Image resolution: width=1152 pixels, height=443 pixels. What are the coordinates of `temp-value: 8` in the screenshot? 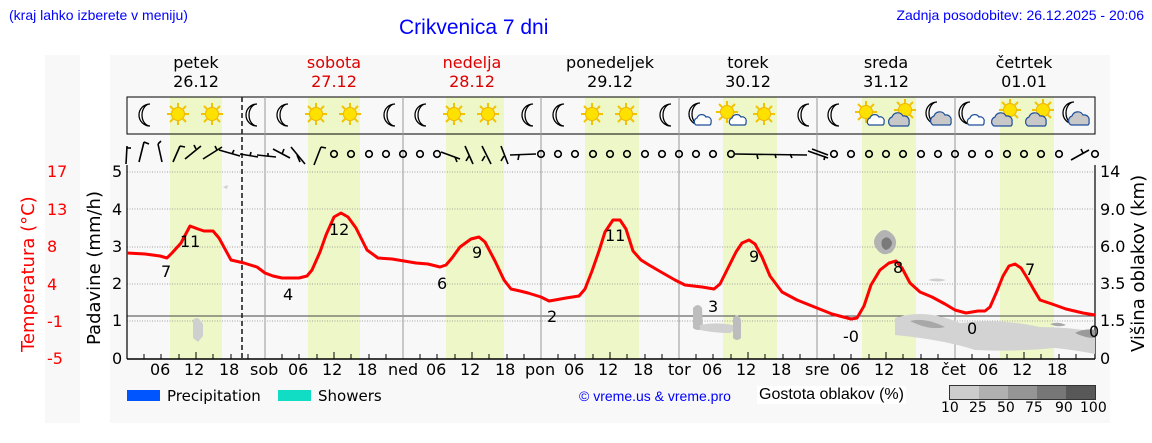 It's located at (898, 267).